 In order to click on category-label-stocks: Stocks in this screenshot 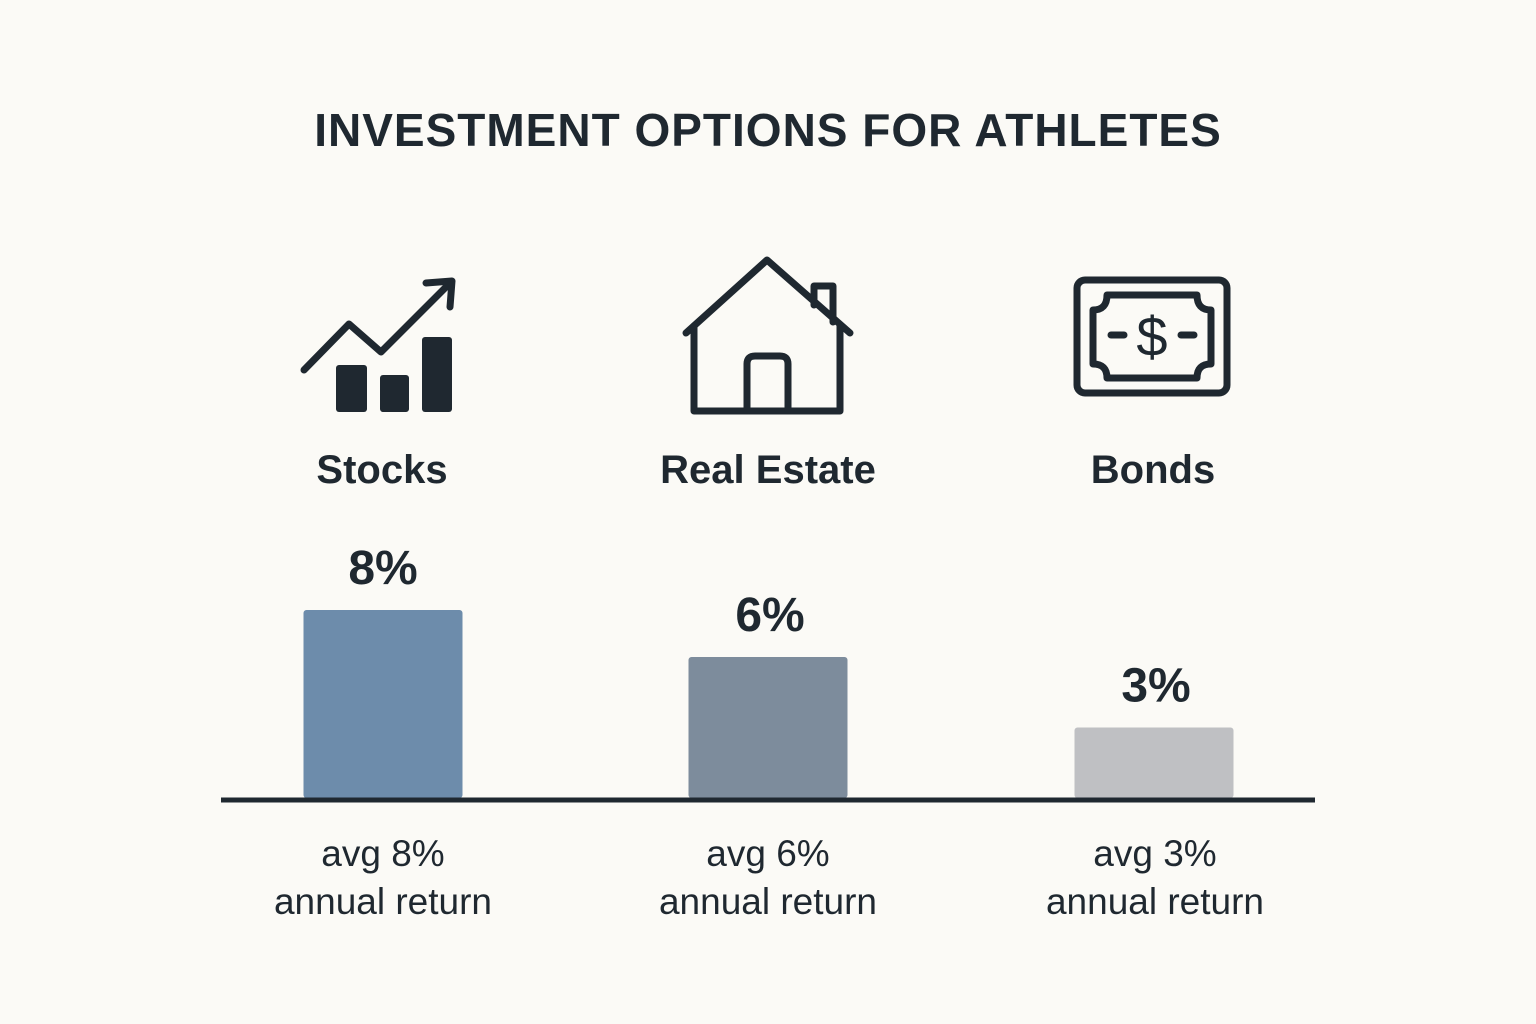, I will do `click(381, 470)`.